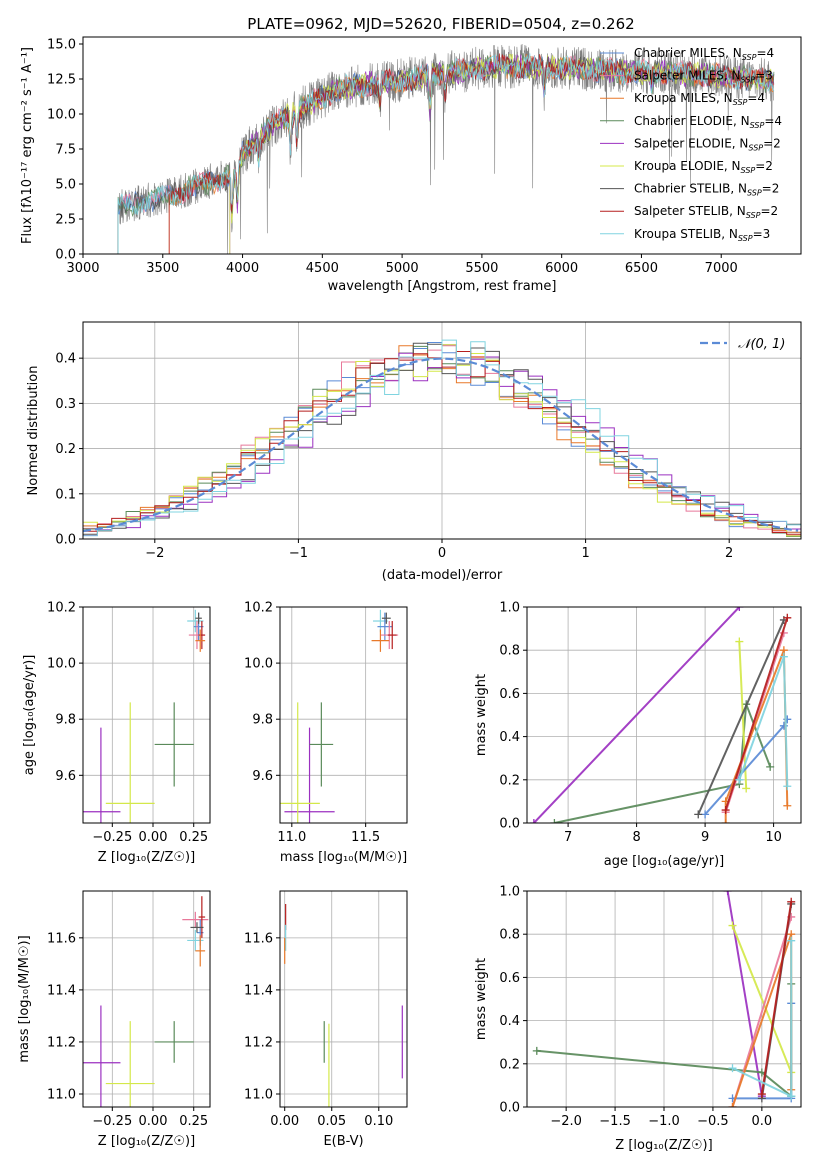 The width and height of the screenshot is (819, 1170). What do you see at coordinates (708, 122) in the screenshot?
I see `legend-entry: Chabrier ELODIE, NSSP=4` at bounding box center [708, 122].